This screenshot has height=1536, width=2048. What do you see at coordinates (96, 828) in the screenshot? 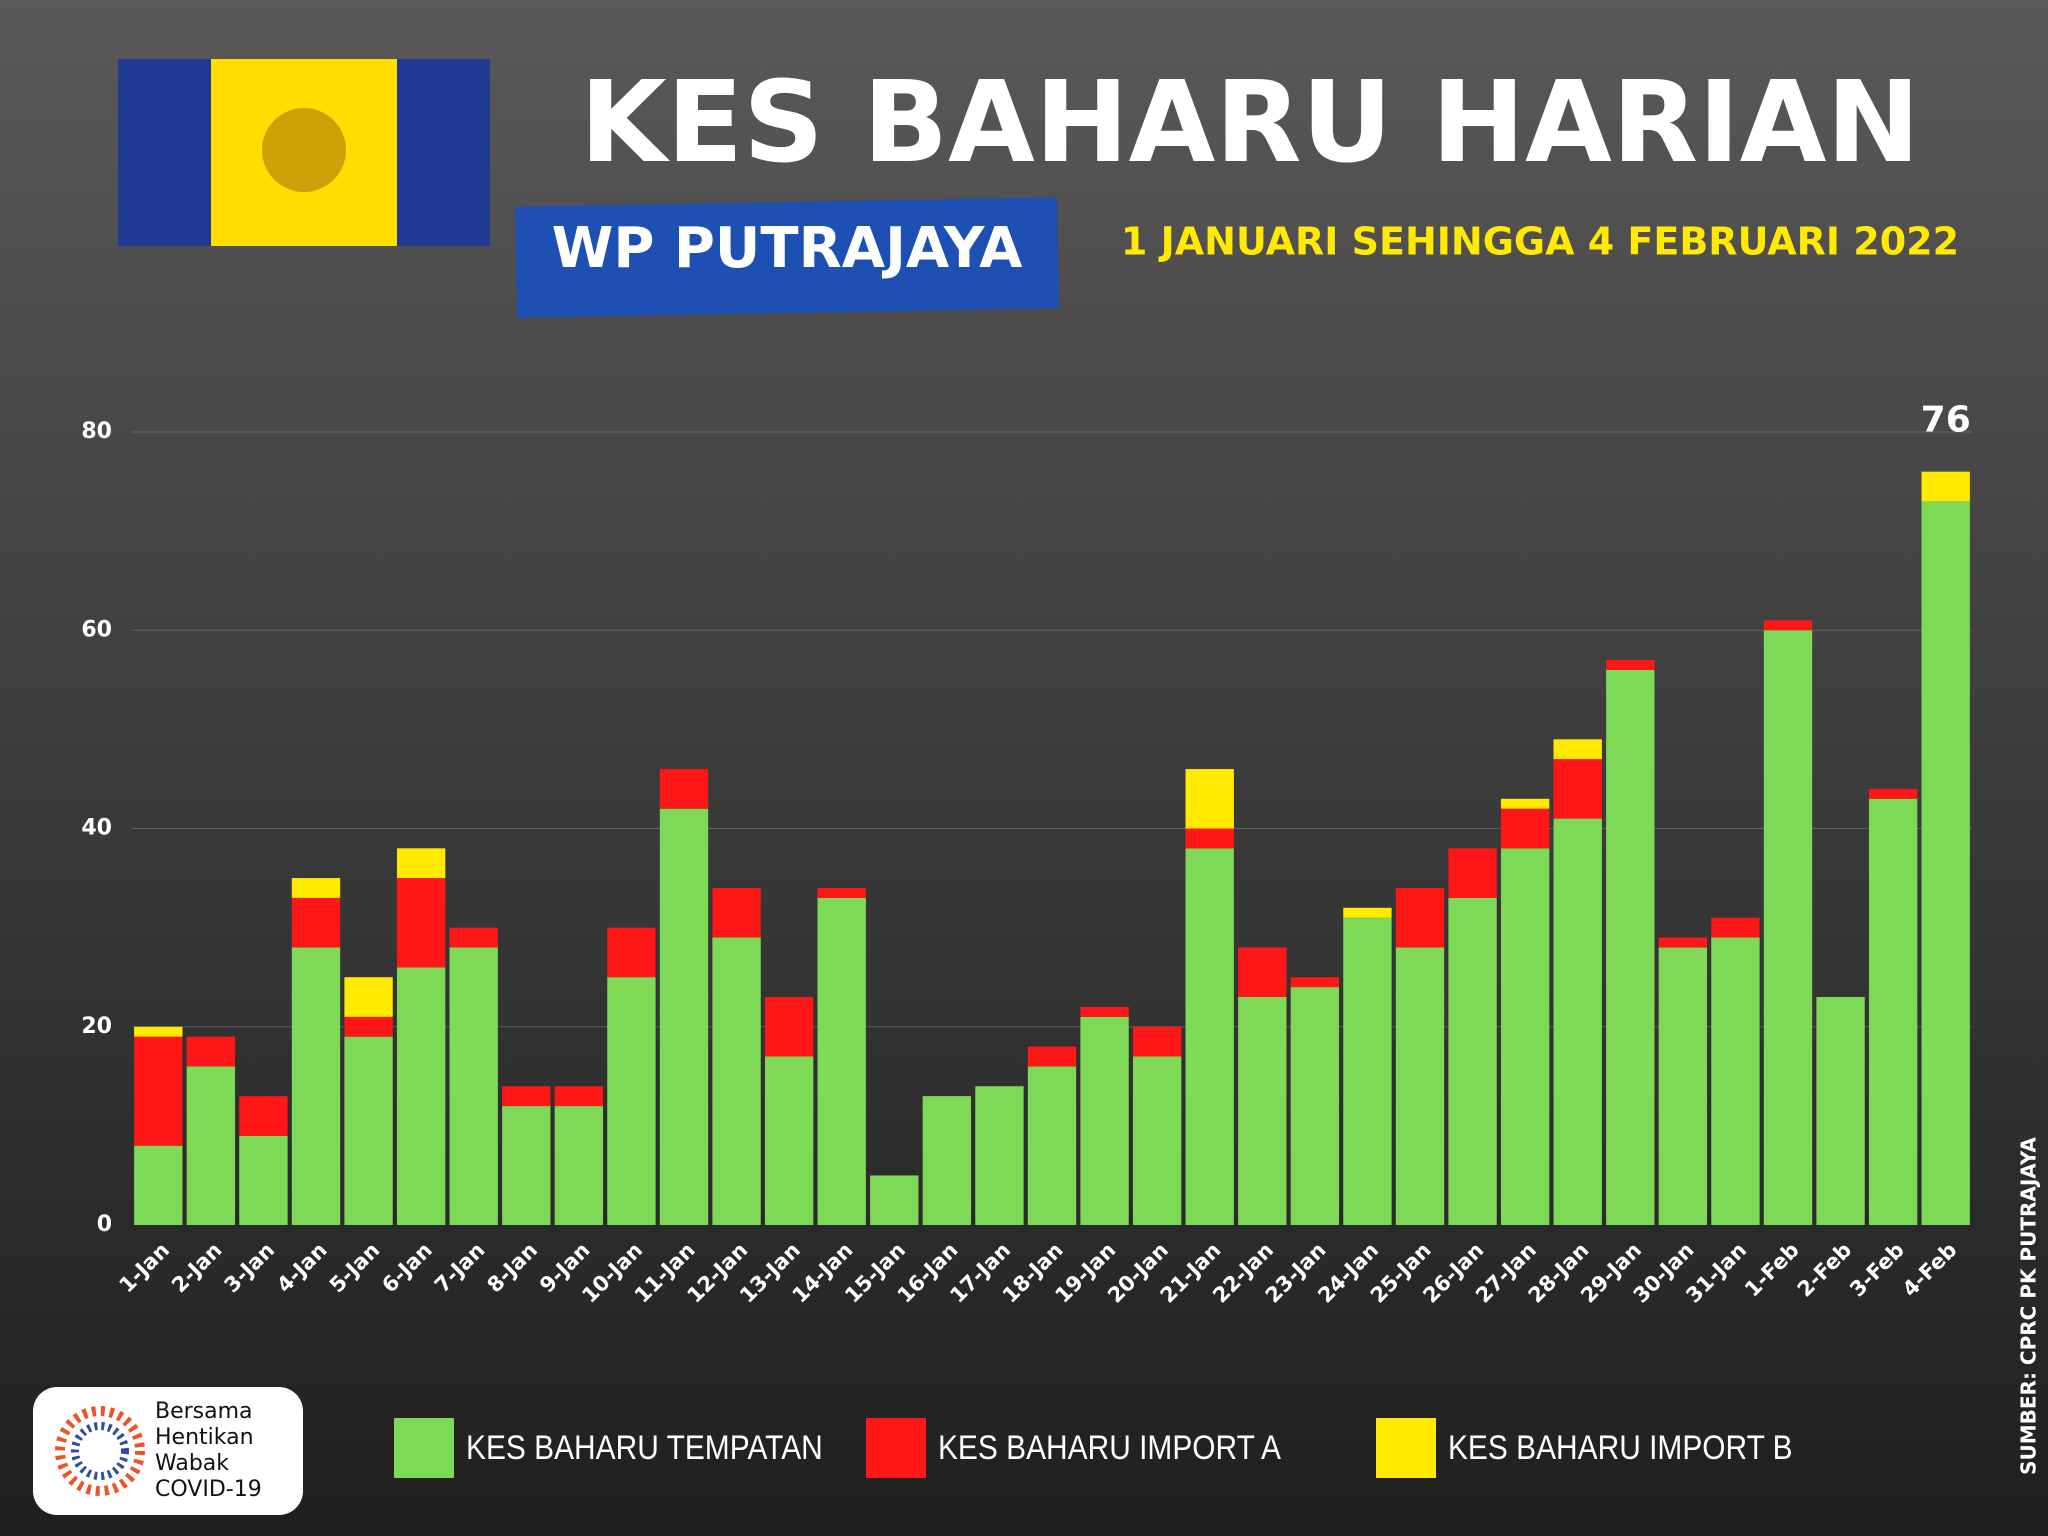
I see `y-tick-label: 40` at bounding box center [96, 828].